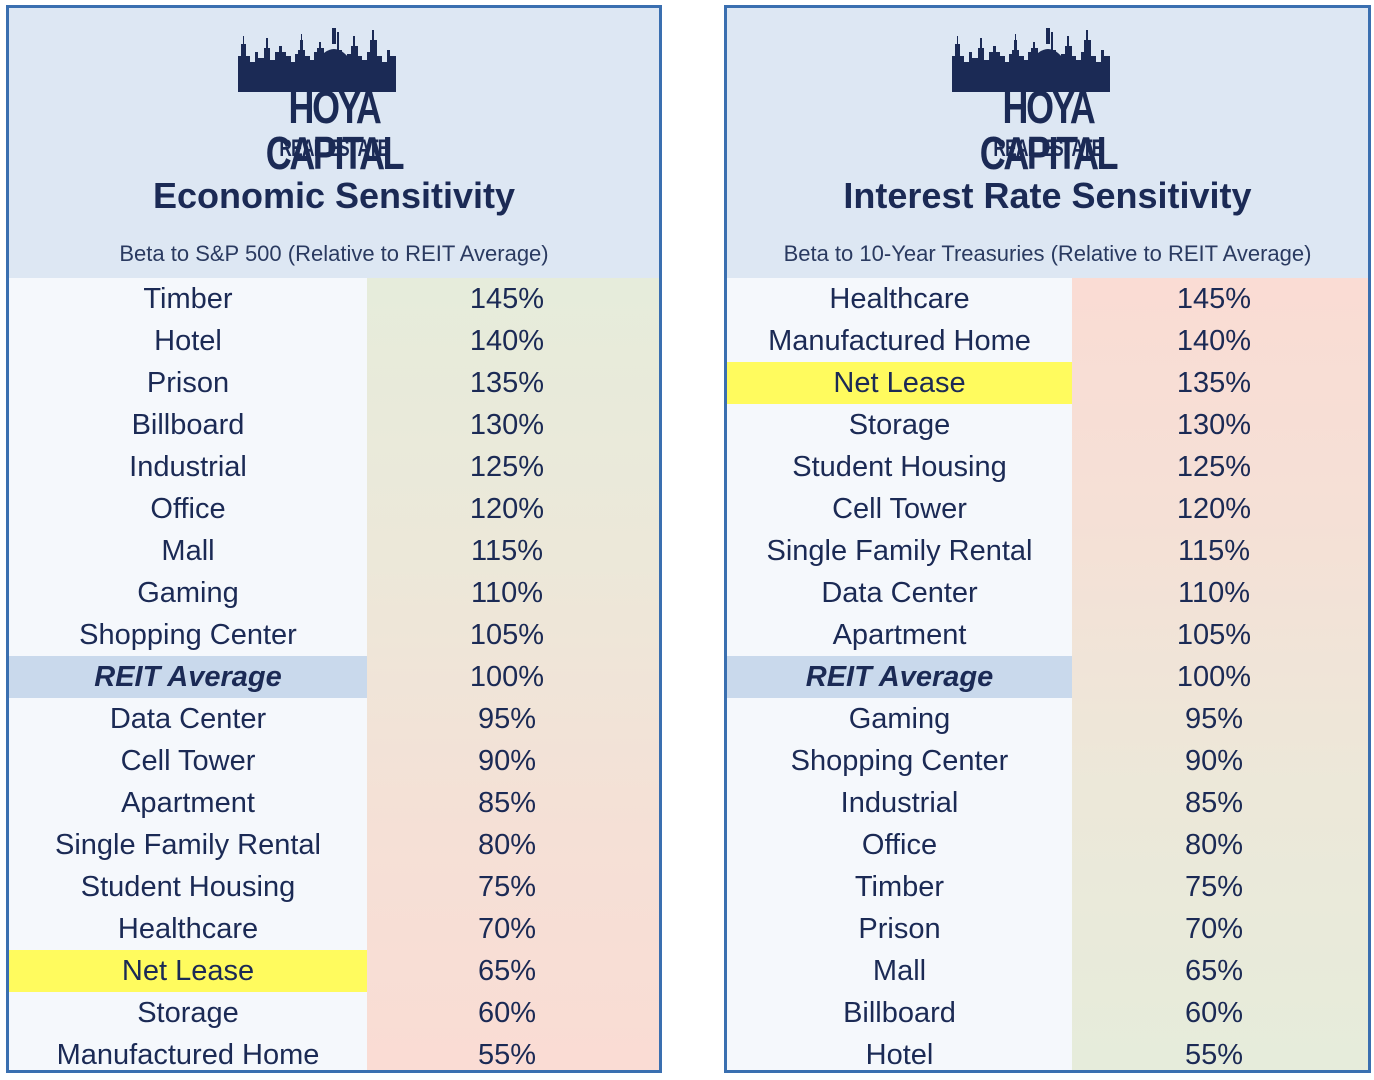 This screenshot has height=1080, width=1374. What do you see at coordinates (1047, 551) in the screenshot?
I see `table-row: Single Family Rental 115%` at bounding box center [1047, 551].